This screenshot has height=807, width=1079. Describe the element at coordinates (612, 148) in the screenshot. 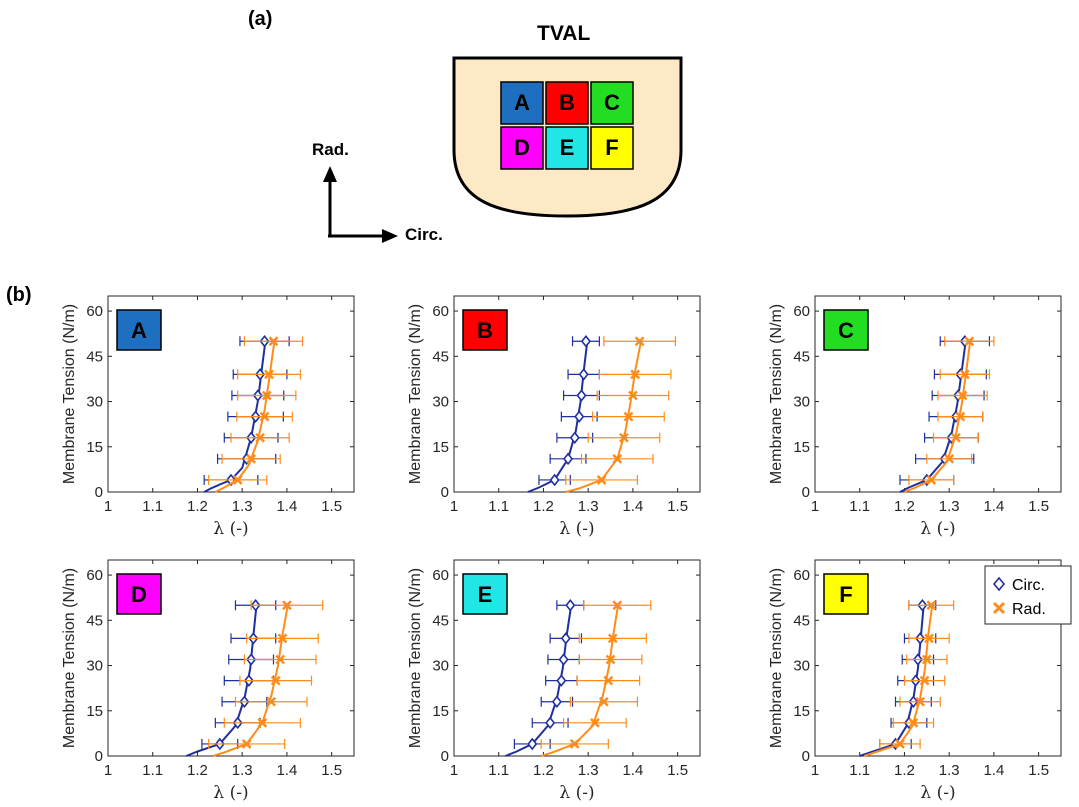

I see `region-box-f` at that location.